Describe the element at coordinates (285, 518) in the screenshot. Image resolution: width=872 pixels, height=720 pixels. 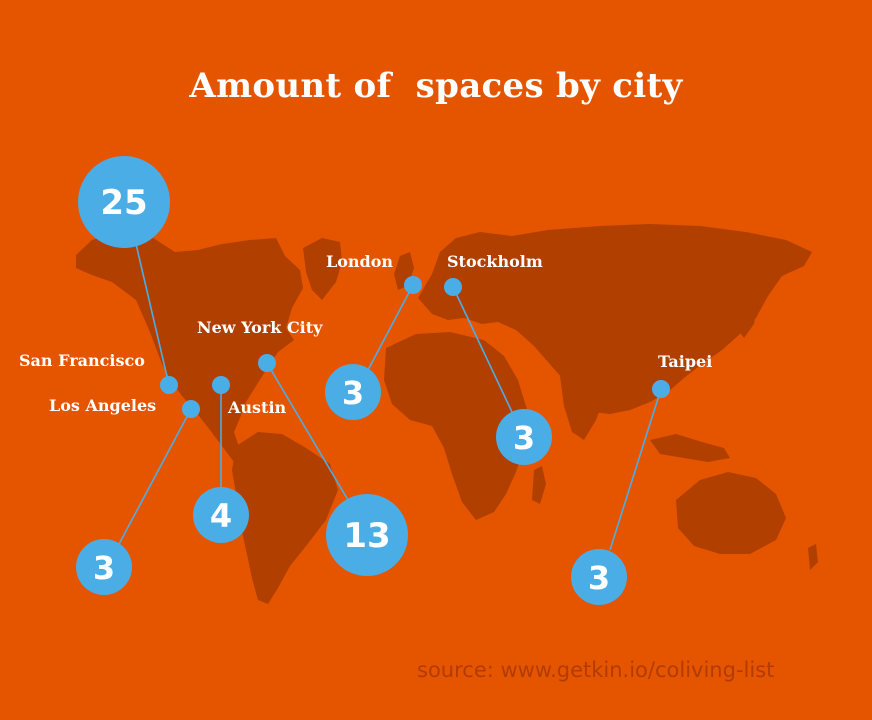
I see `south-america-landmass` at that location.